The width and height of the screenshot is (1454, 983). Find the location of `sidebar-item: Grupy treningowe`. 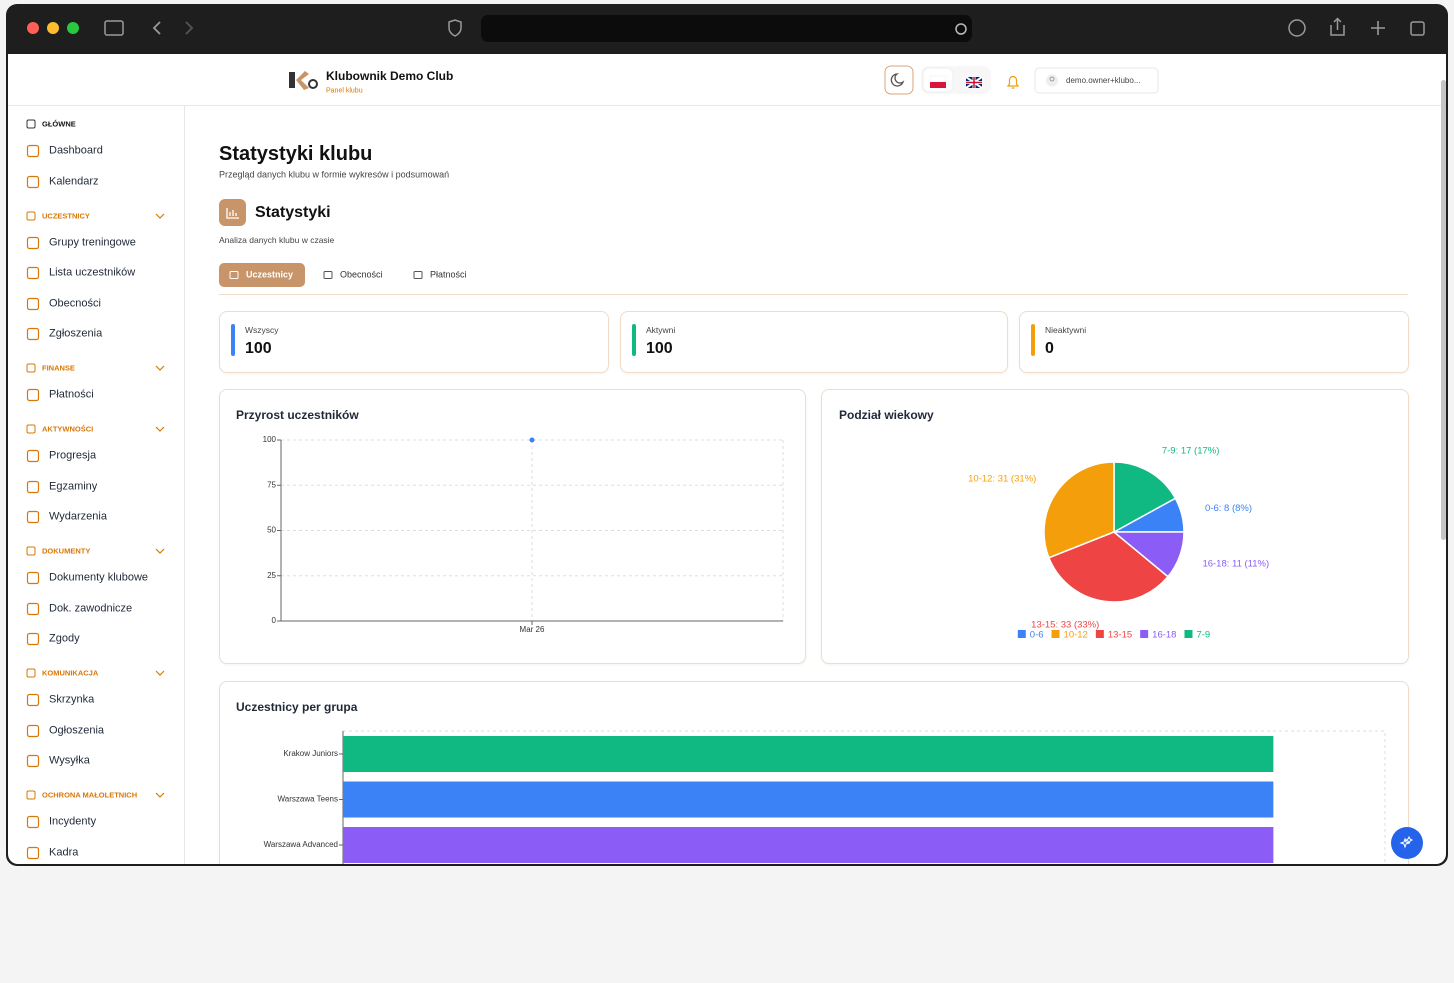

sidebar-item: Grupy treningowe is located at coordinates (92, 242).